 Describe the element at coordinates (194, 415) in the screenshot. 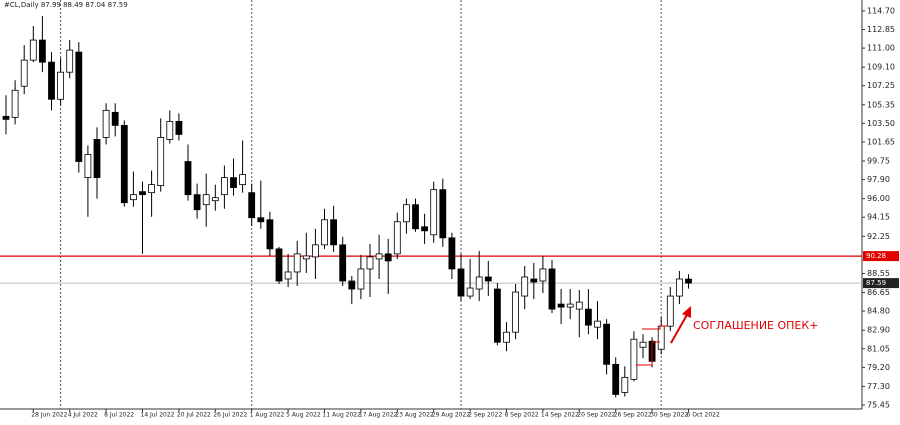

I see `x-tick-label: 20 Jul 2022` at that location.